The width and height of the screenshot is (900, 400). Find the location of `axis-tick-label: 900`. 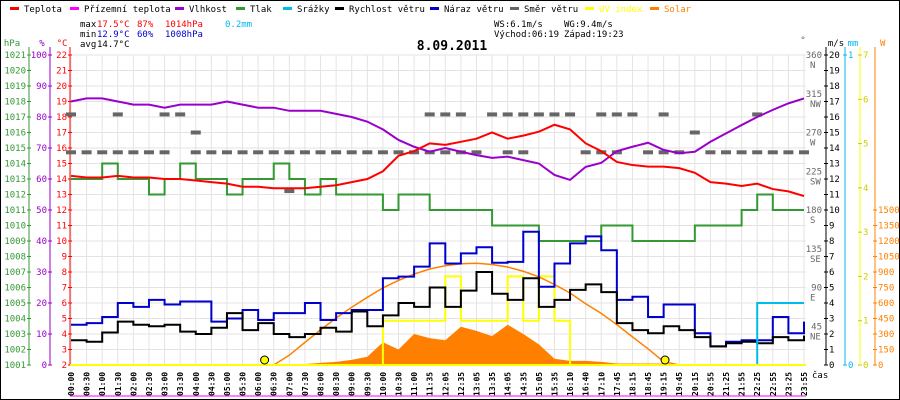

axis-tick-label: 900 is located at coordinates (886, 273).